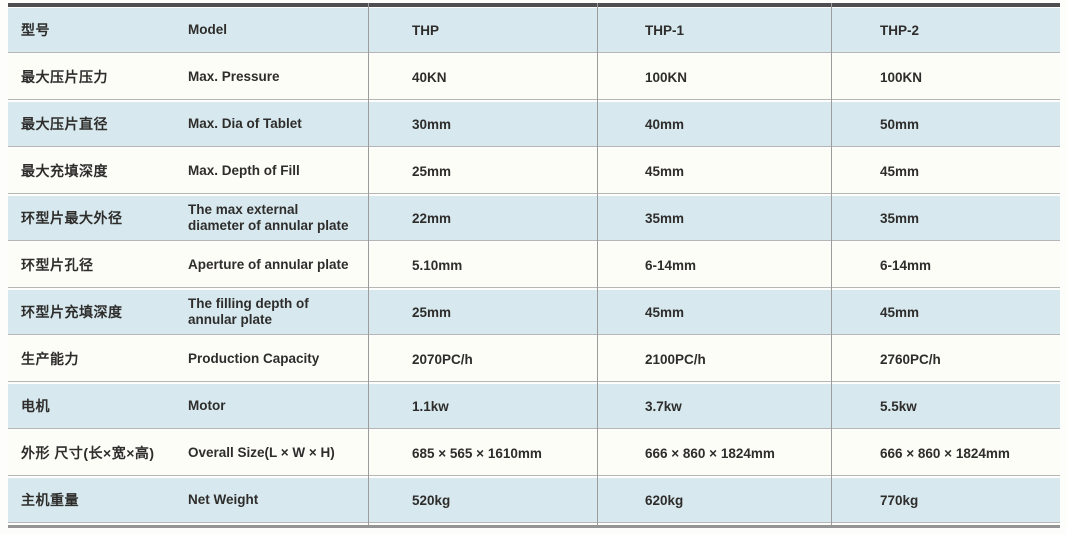 This screenshot has width=1067, height=535. What do you see at coordinates (534, 171) in the screenshot?
I see `table-row: 最大充填深度 Max. Depth of Fill 25mm 45mm 45mm` at bounding box center [534, 171].